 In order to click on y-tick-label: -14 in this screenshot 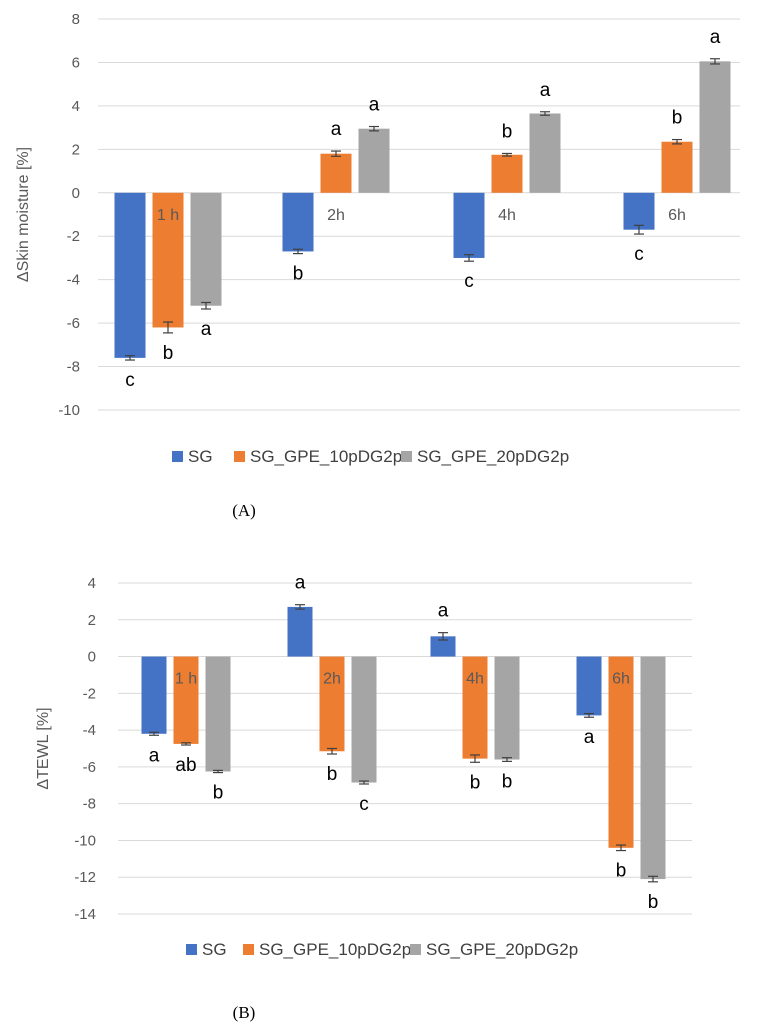, I will do `click(85, 914)`.